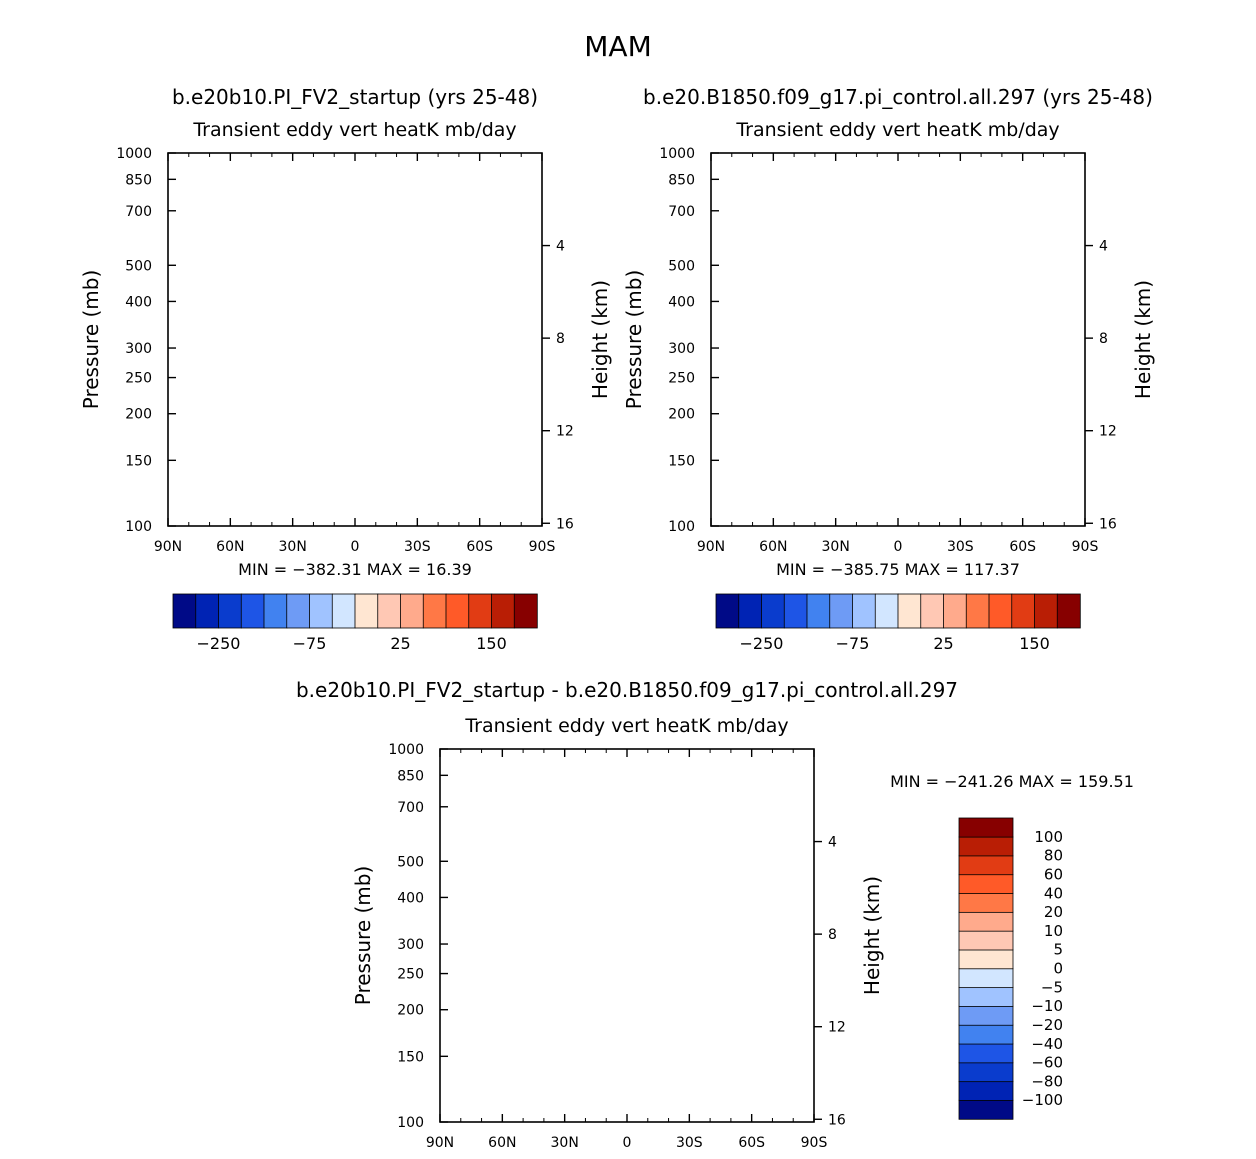  I want to click on x-tick-label: 90N, so click(168, 547).